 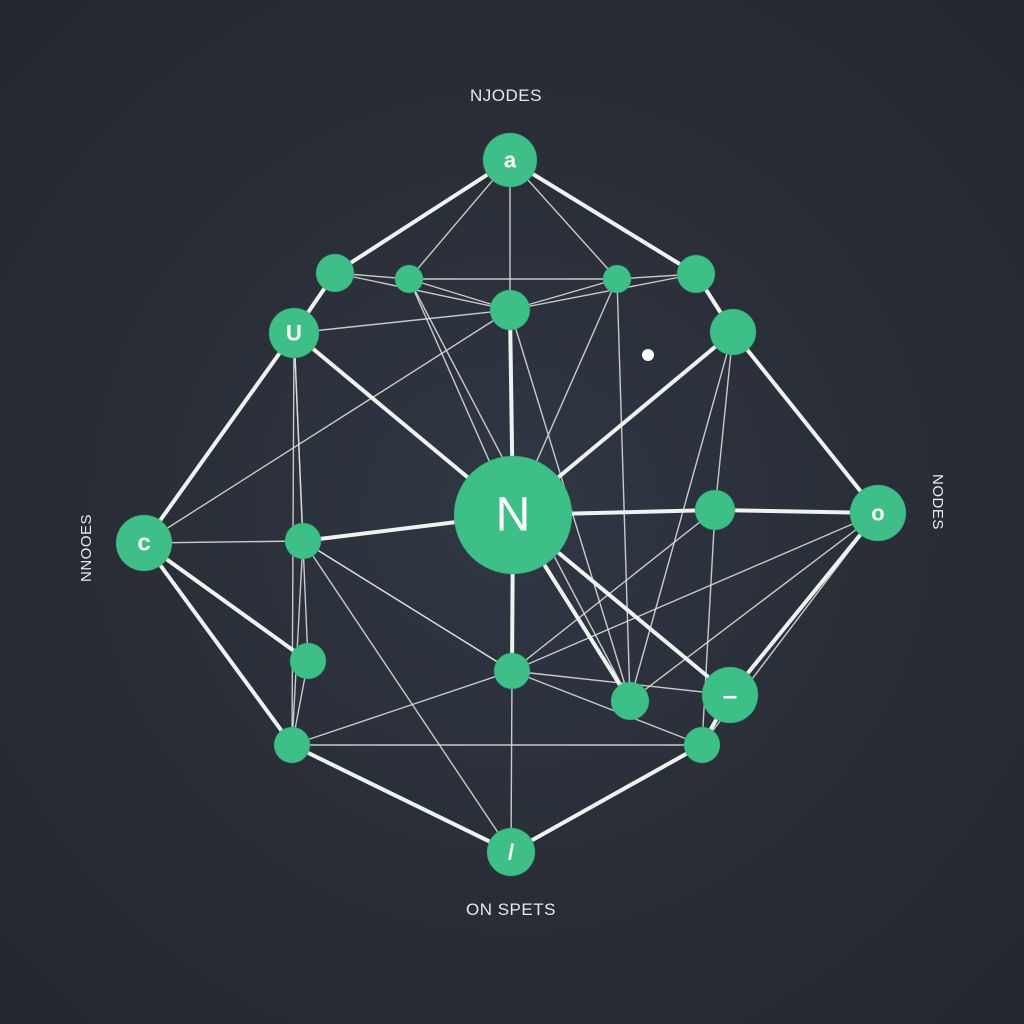 I want to click on node-top: a, so click(x=510, y=160).